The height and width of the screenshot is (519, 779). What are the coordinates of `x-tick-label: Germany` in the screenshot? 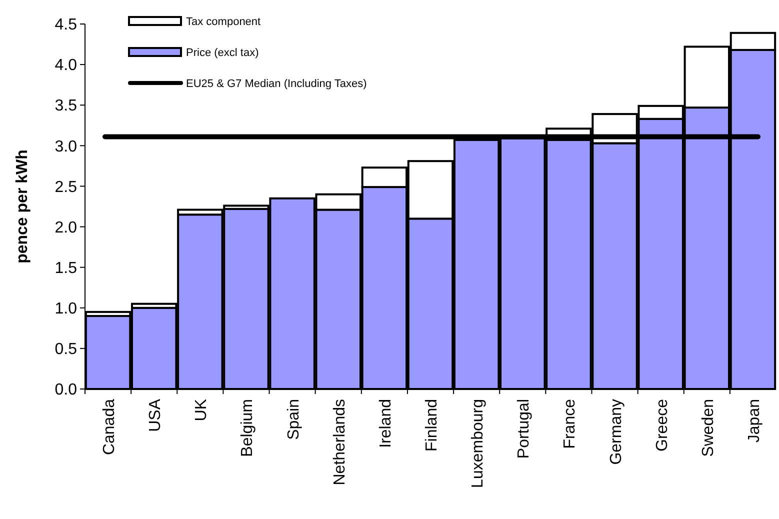 It's located at (616, 432).